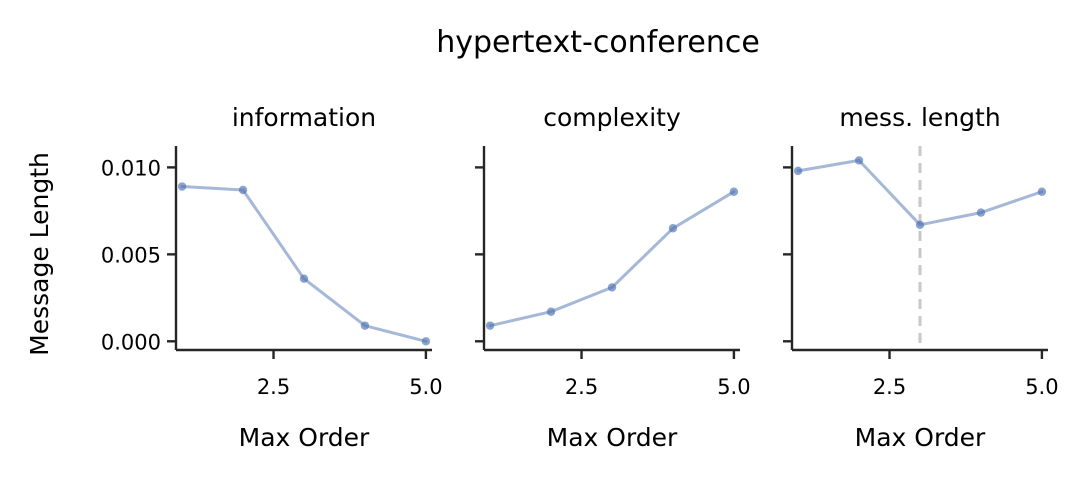 The height and width of the screenshot is (478, 1081). What do you see at coordinates (131, 168) in the screenshot?
I see `y-tick-label: 0.010` at bounding box center [131, 168].